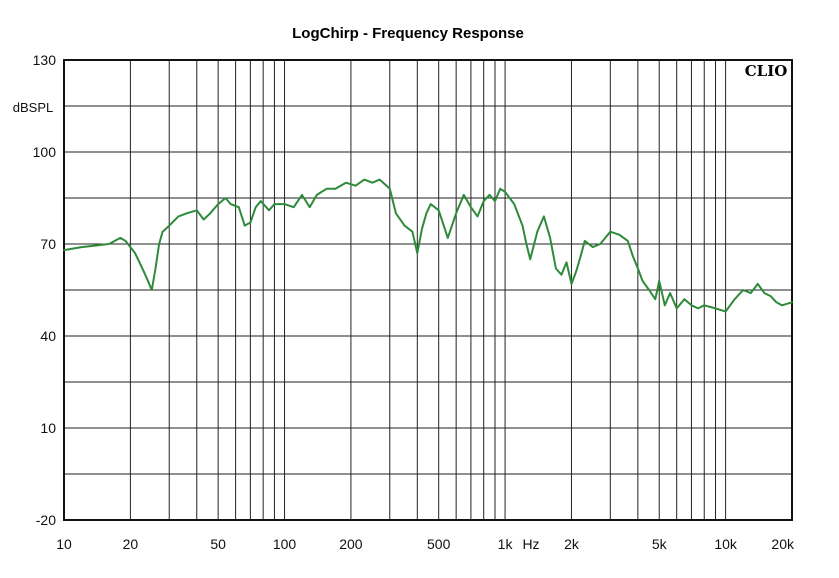 This screenshot has height=578, width=839. What do you see at coordinates (48, 428) in the screenshot?
I see `y-tick-label: 10` at bounding box center [48, 428].